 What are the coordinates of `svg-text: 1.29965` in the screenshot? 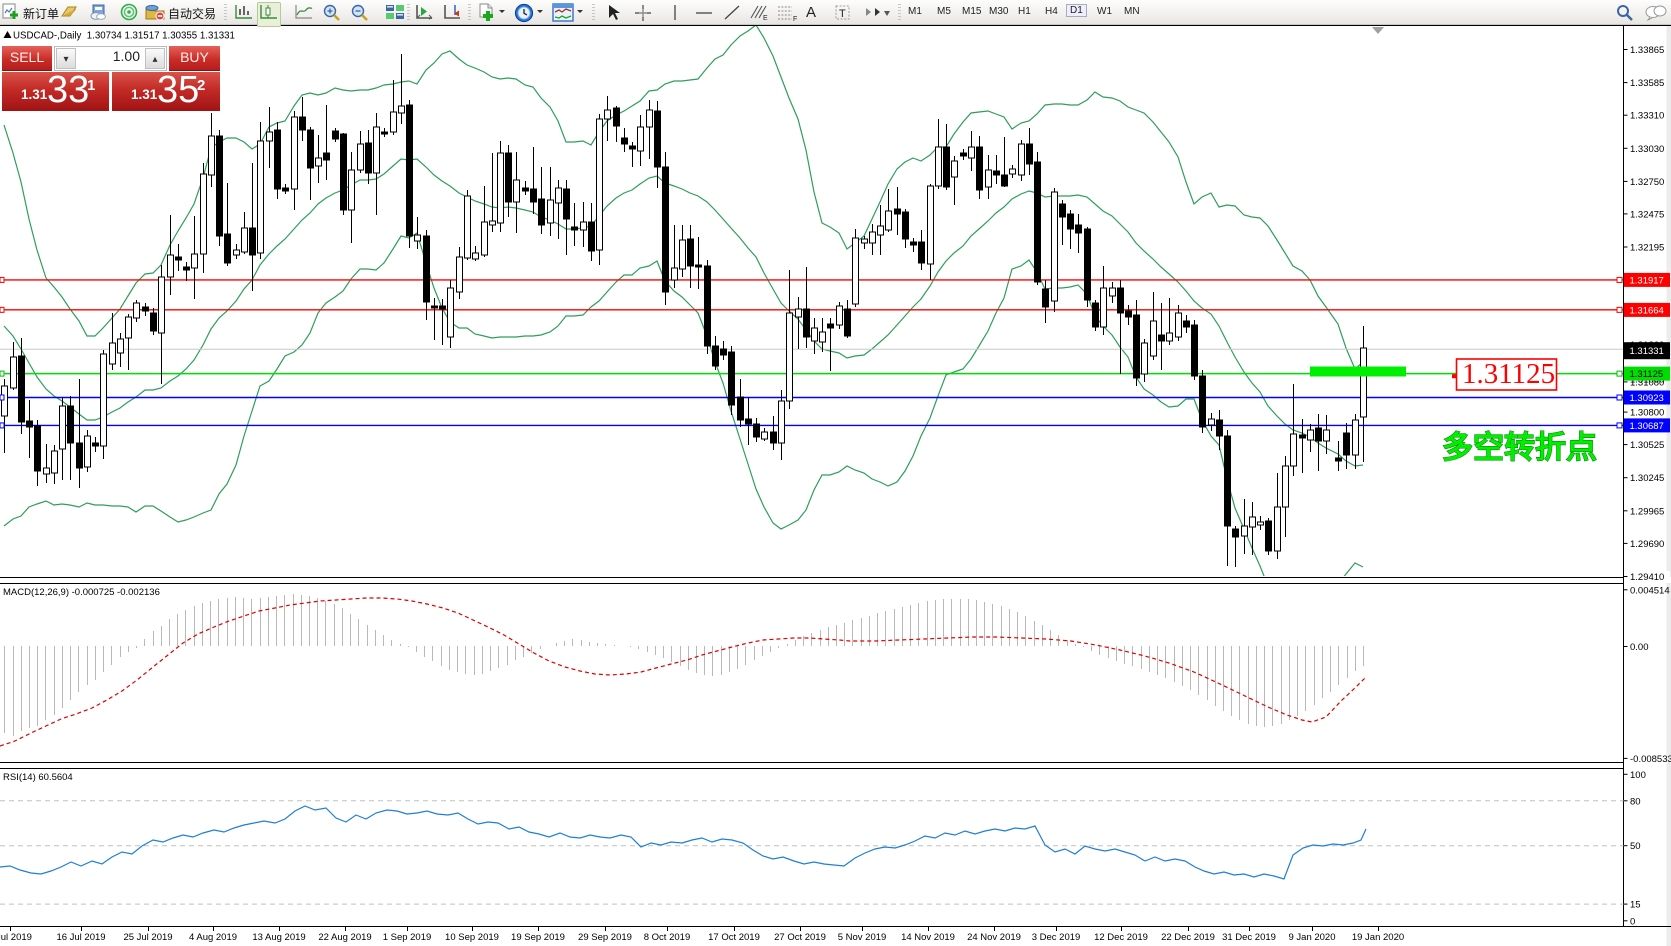 It's located at (1647, 511).